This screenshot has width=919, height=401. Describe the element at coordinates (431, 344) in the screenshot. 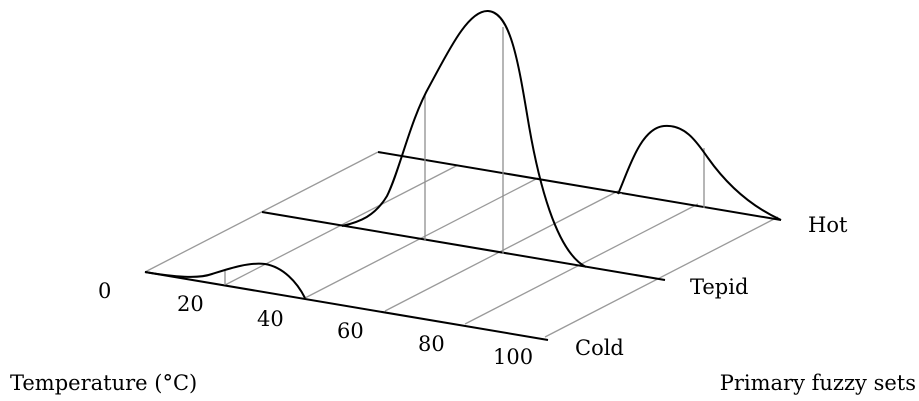

I see `tick-label-80: 80` at that location.